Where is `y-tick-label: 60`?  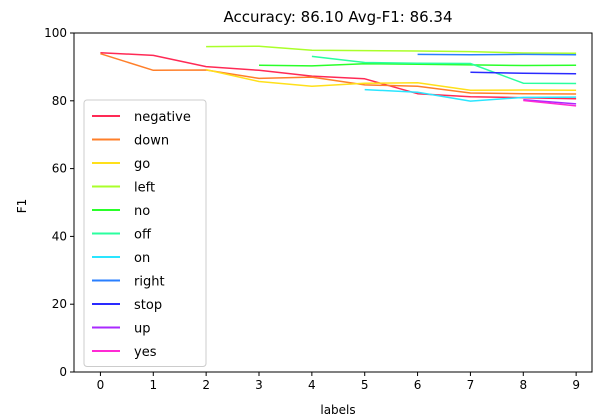 y-tick-label: 60 is located at coordinates (59, 169).